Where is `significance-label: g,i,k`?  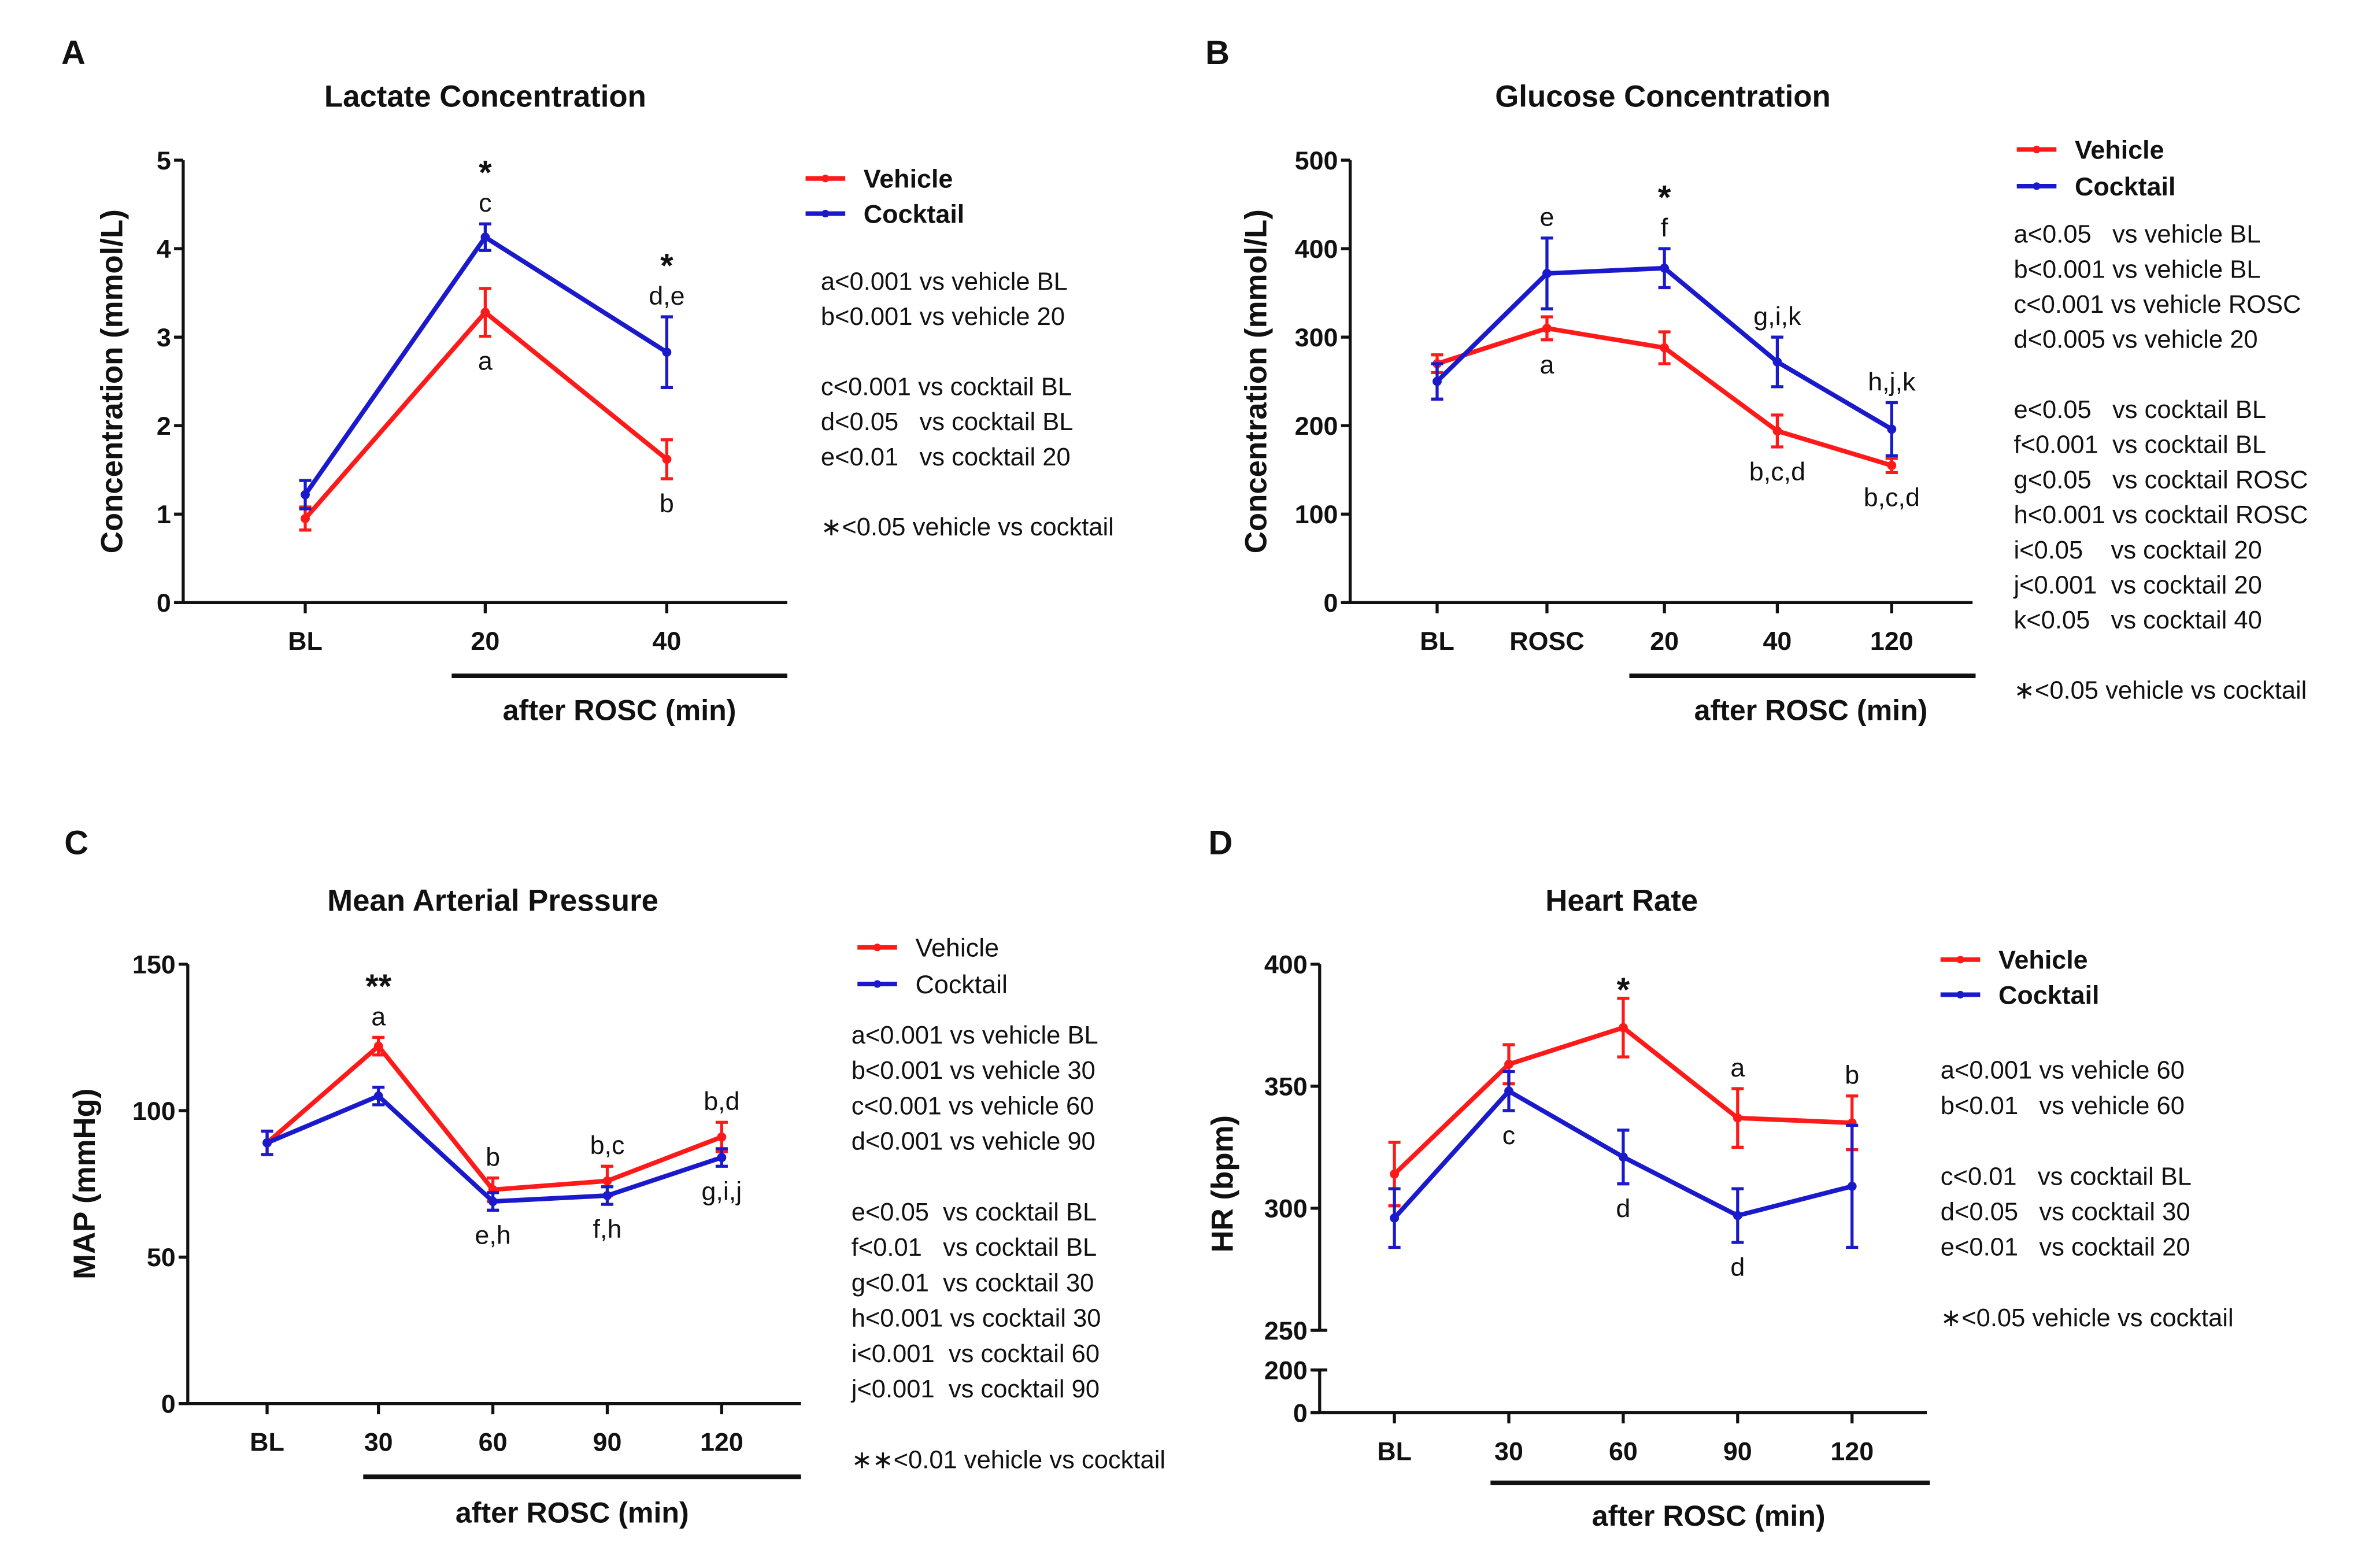 significance-label: g,i,k is located at coordinates (1777, 316).